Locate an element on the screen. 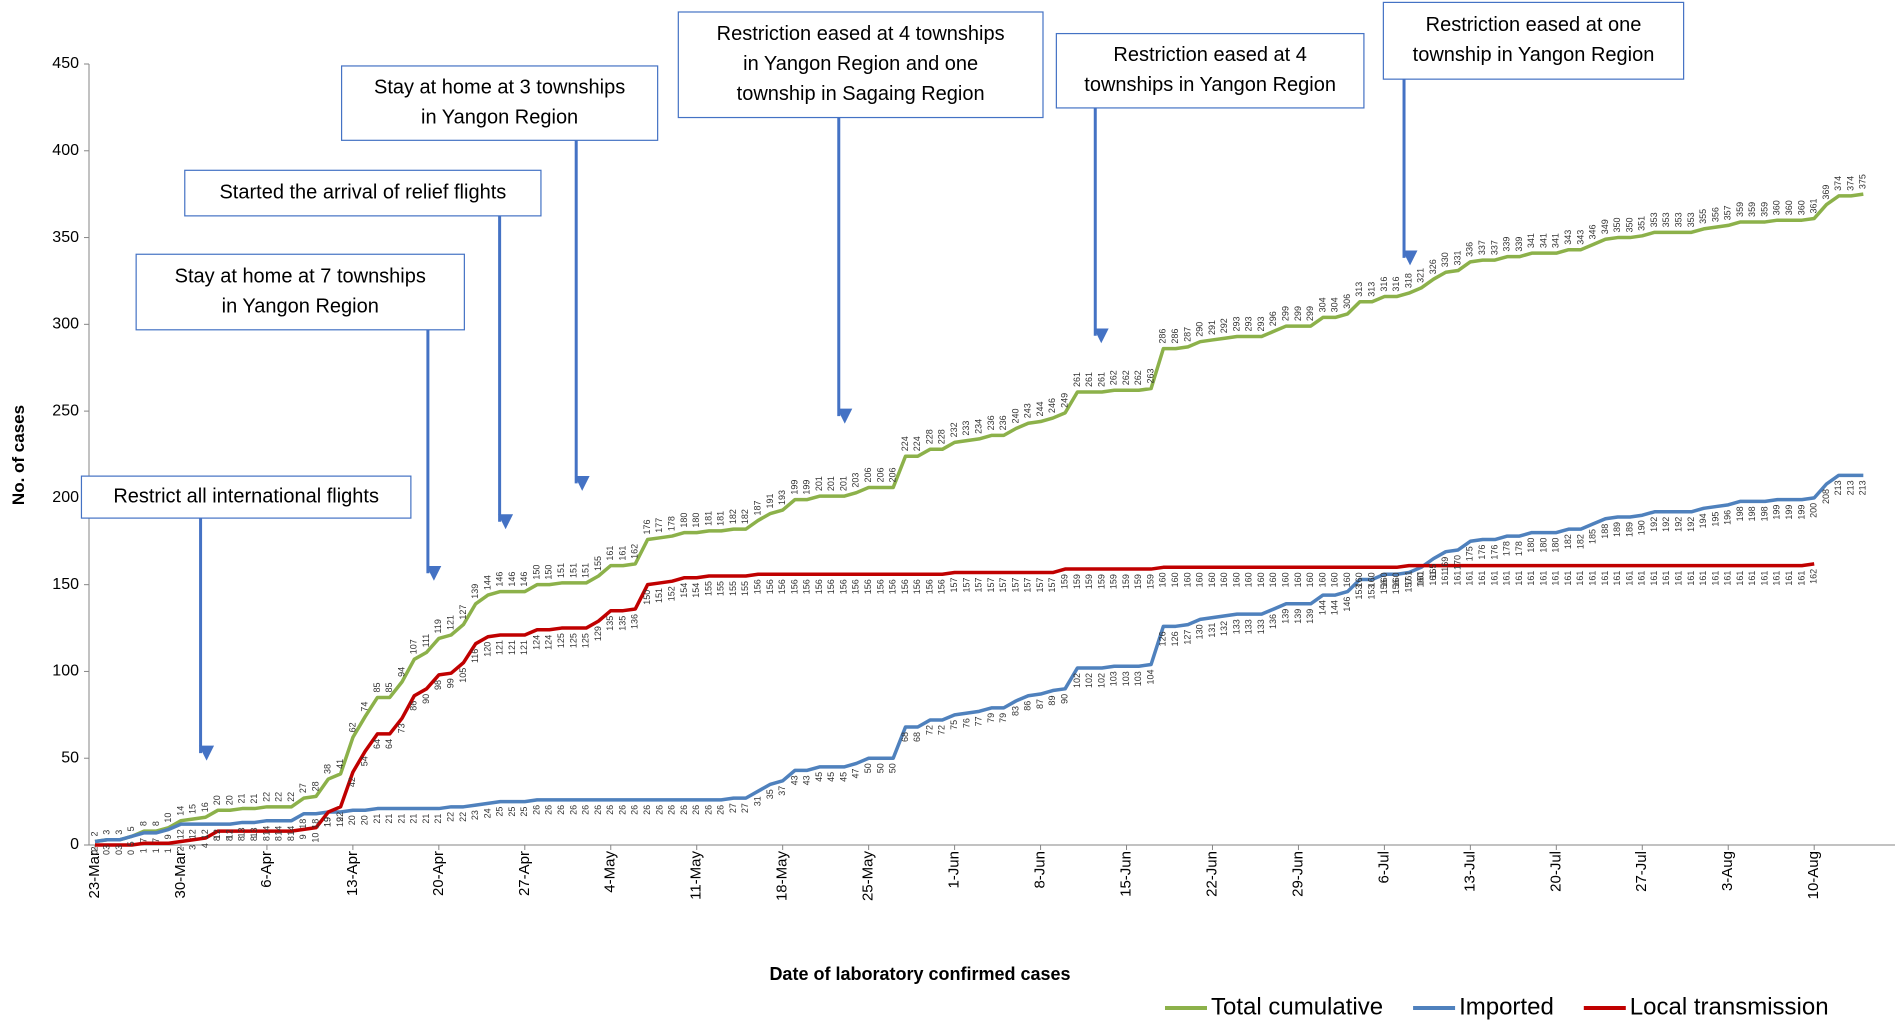 This screenshot has width=1900, height=1023. data-label: 176 is located at coordinates (1482, 552).